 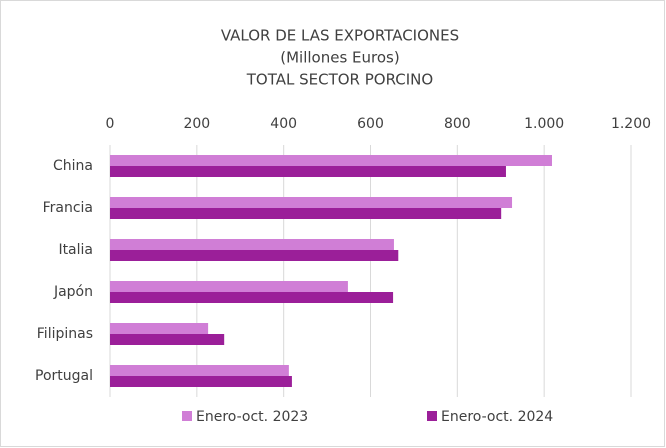 I want to click on legend-label: Enero-oct. 2023, so click(x=252, y=417).